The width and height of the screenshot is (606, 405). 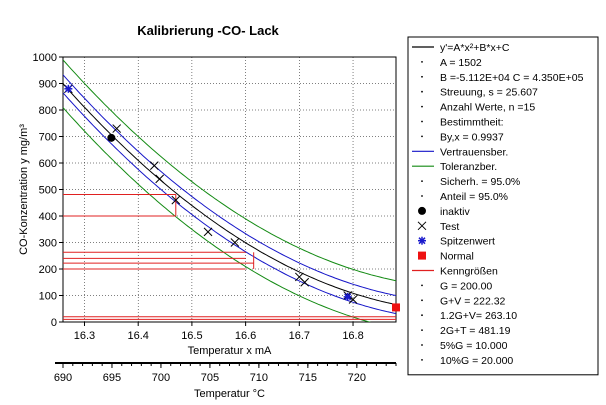 I want to click on temperature-tick-label: 715, so click(x=308, y=378).